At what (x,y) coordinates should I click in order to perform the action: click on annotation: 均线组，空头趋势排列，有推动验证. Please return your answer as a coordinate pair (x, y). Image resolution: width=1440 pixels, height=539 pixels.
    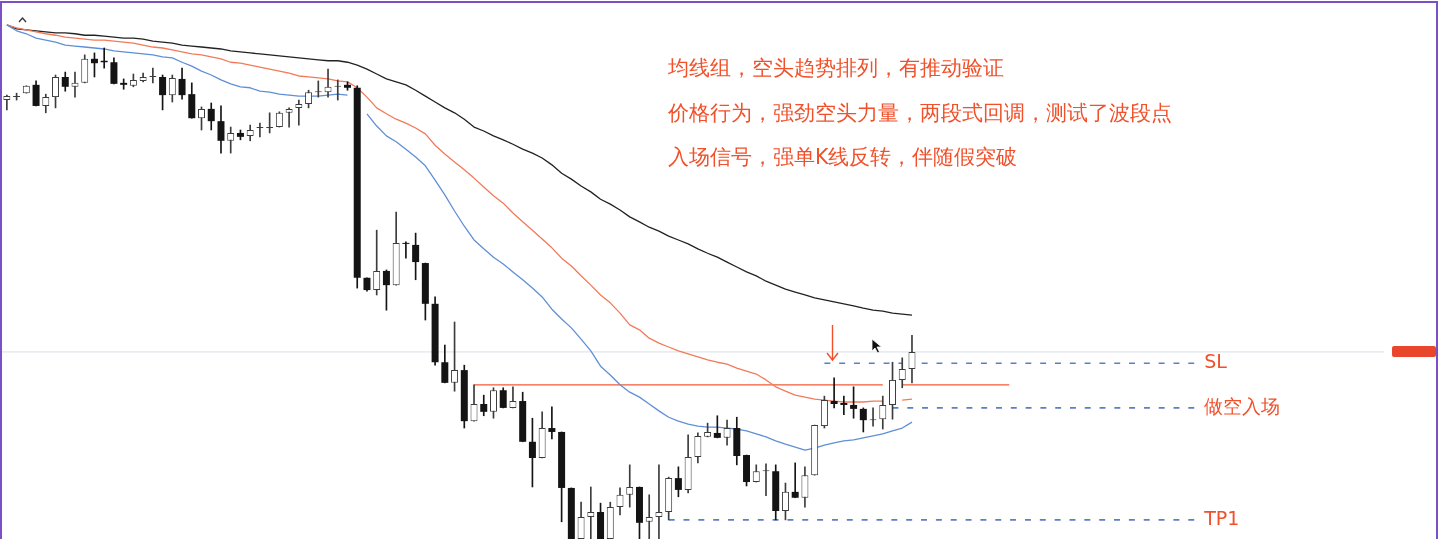
    Looking at the image, I should click on (836, 68).